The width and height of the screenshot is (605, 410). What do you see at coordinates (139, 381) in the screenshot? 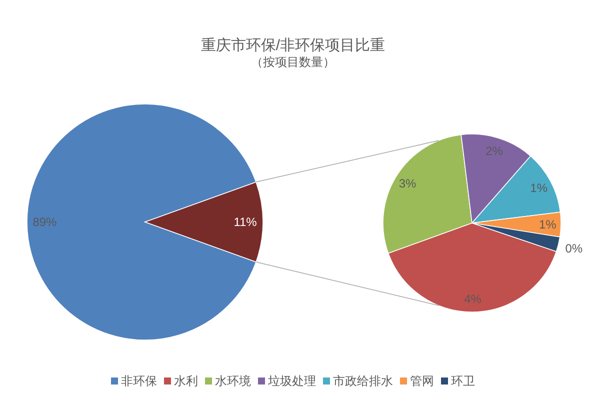
I see `legend-label: 非环保` at bounding box center [139, 381].